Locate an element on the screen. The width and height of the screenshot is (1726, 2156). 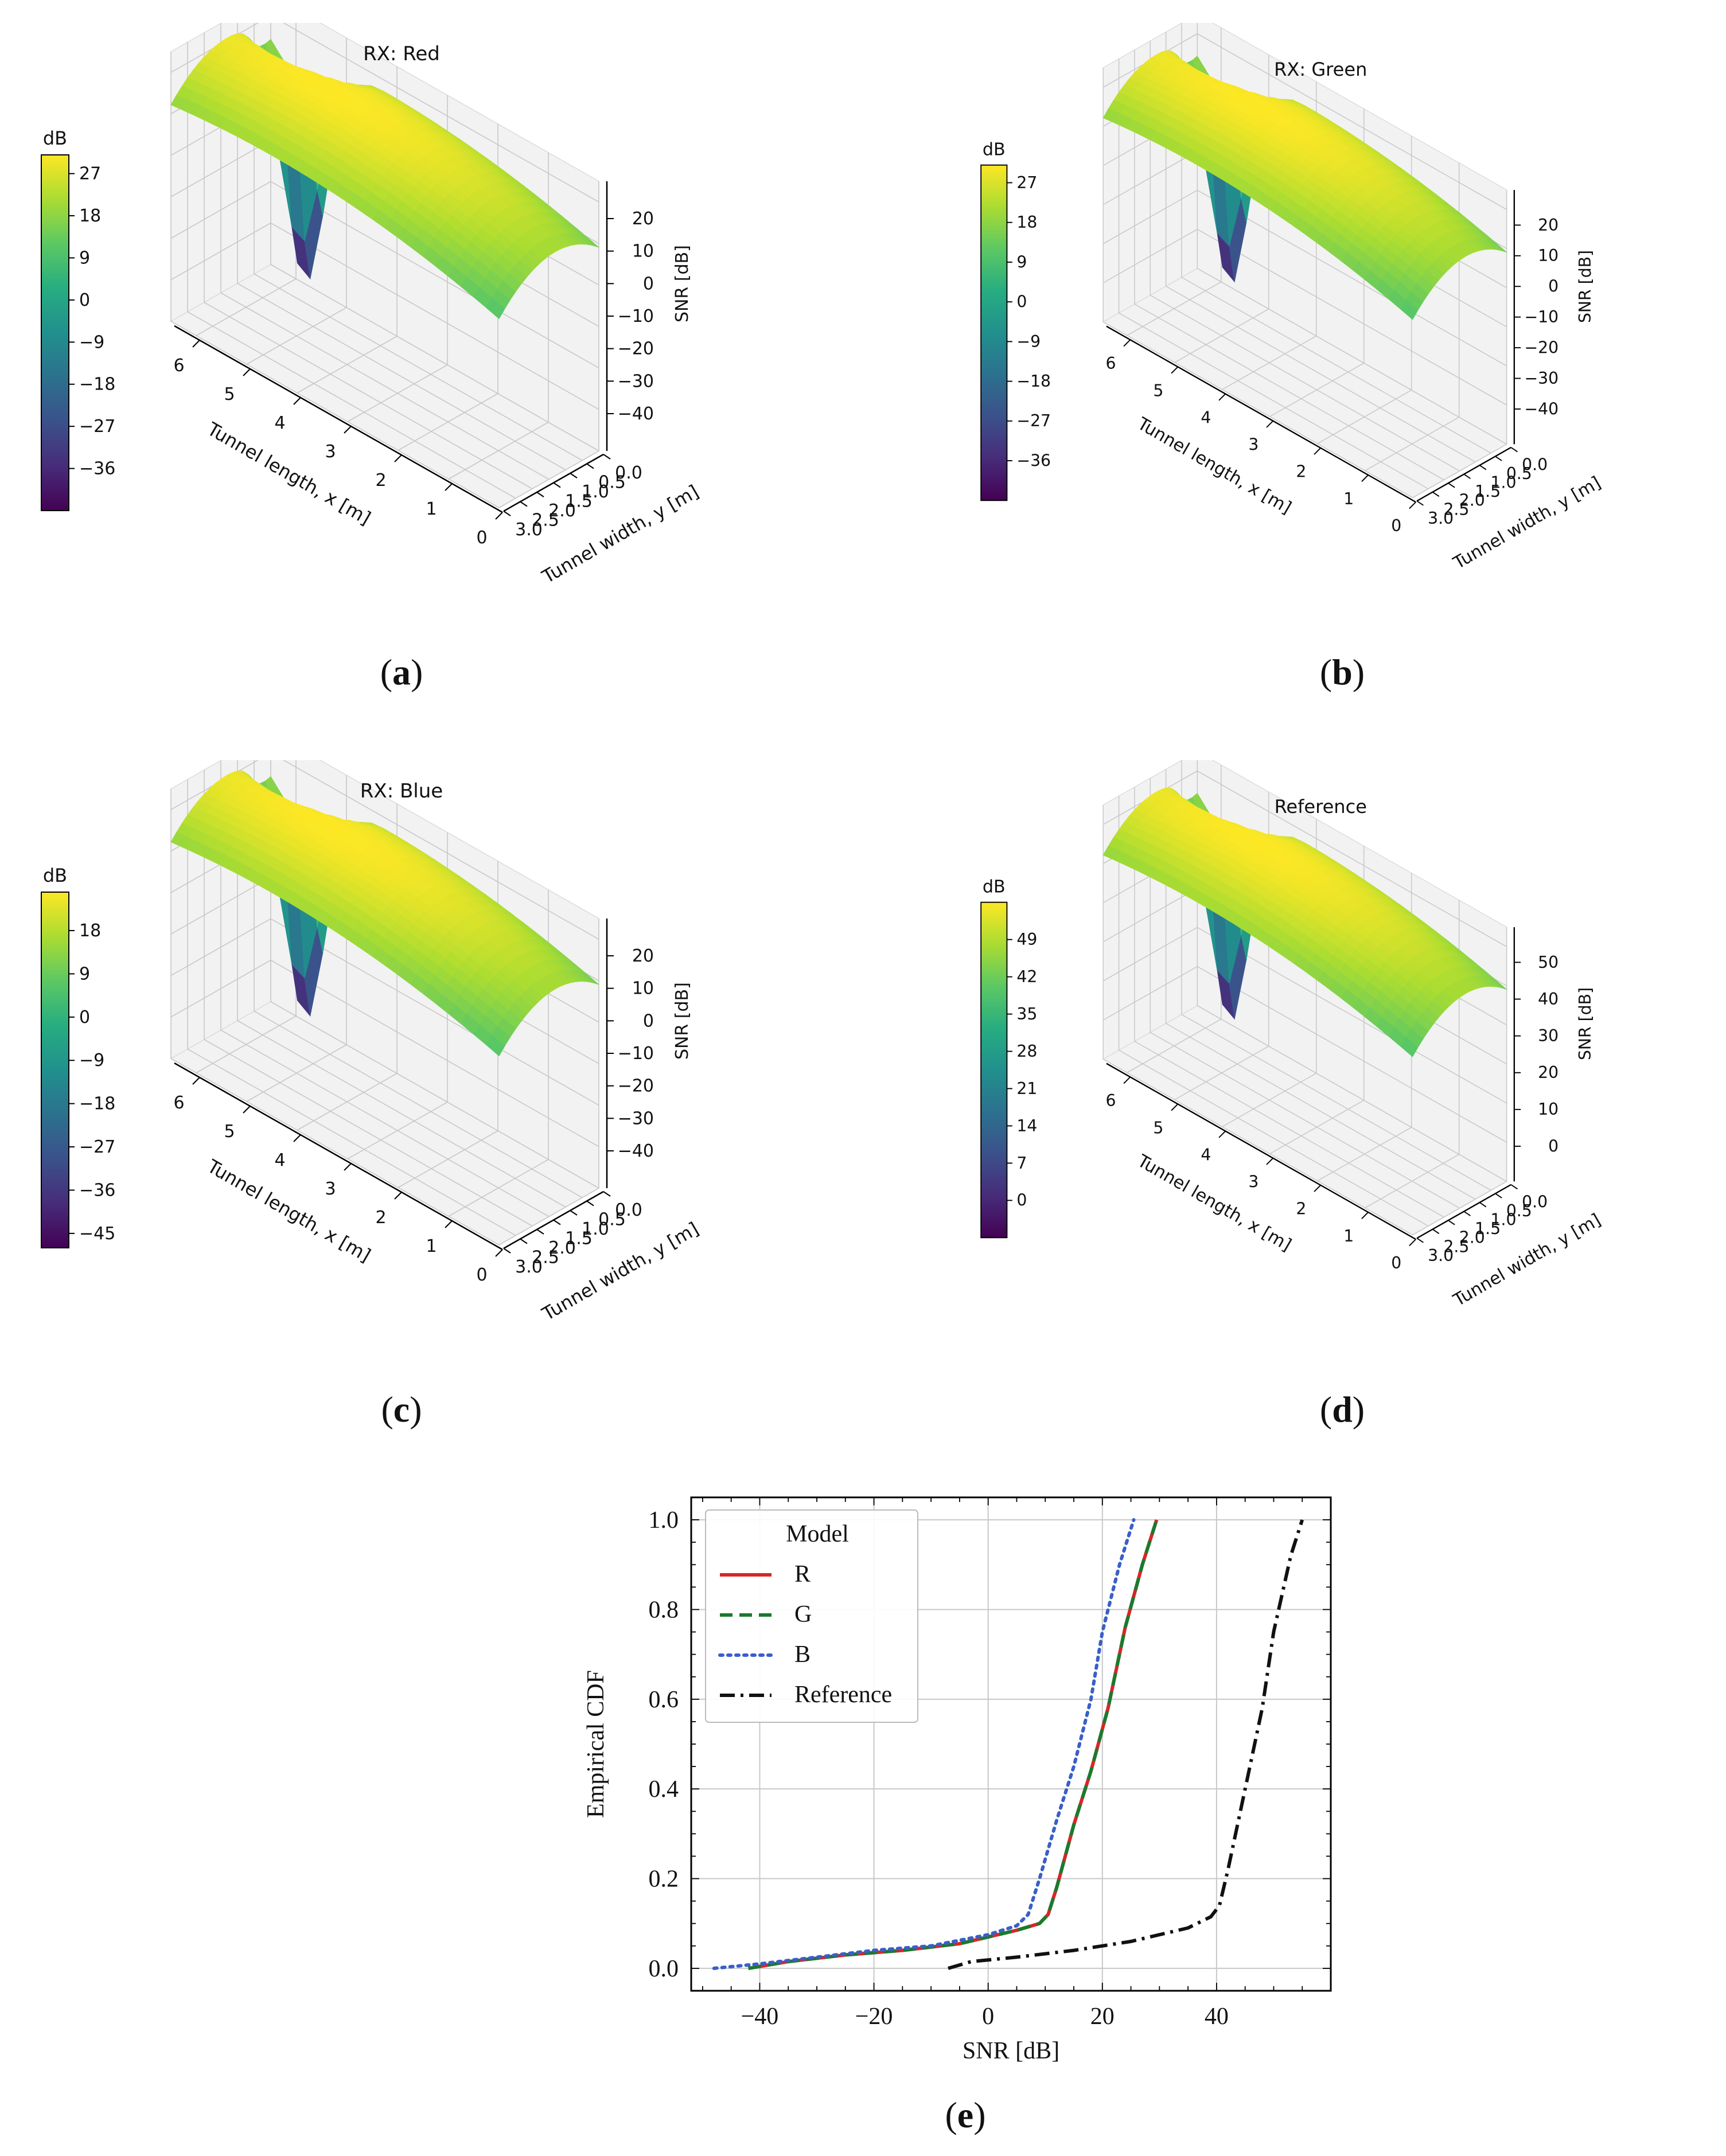
x-tick-label: −40 is located at coordinates (760, 2016).